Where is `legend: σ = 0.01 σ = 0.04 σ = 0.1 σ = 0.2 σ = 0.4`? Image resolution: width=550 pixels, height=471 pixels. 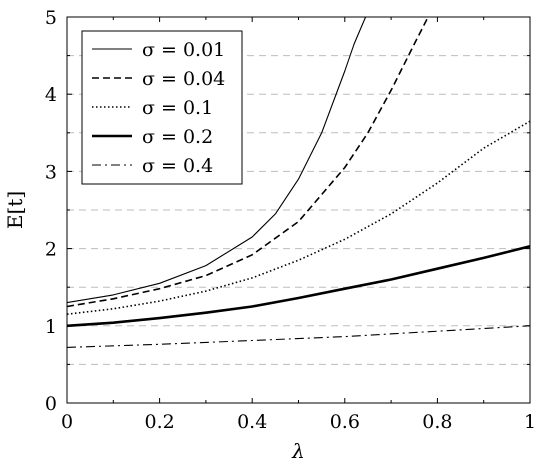
legend: σ = 0.01 σ = 0.04 σ = 0.1 σ = 0.2 σ = 0.4 is located at coordinates (162, 107).